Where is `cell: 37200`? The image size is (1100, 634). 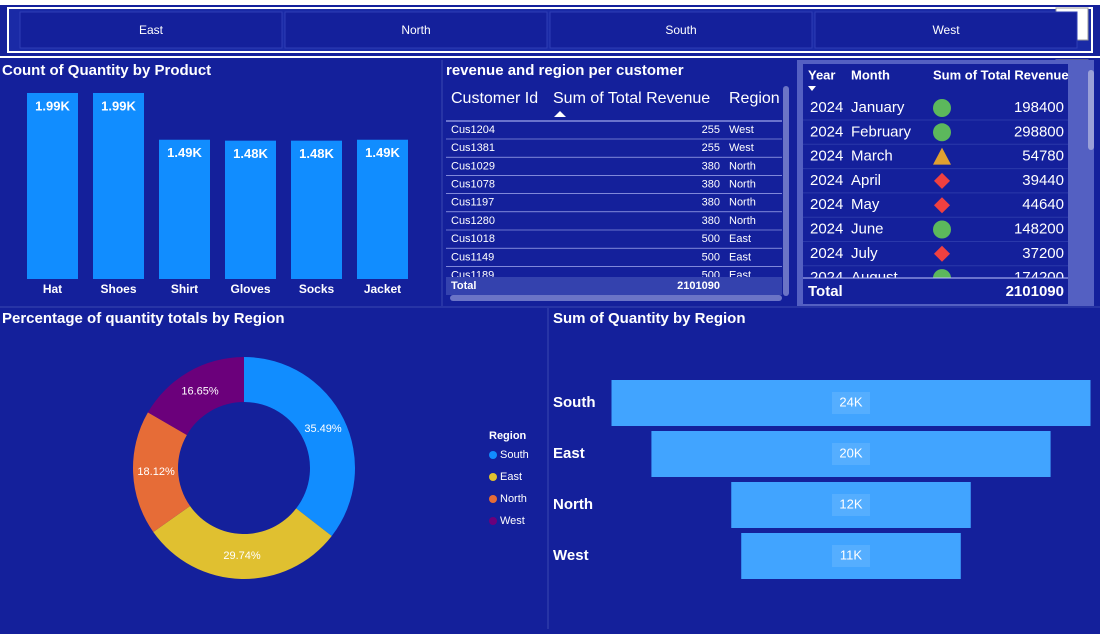
cell: 37200 is located at coordinates (1043, 253).